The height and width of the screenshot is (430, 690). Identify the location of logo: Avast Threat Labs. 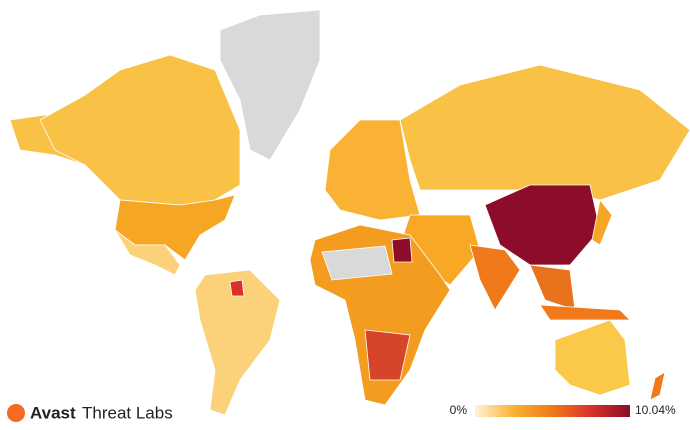
(90, 412).